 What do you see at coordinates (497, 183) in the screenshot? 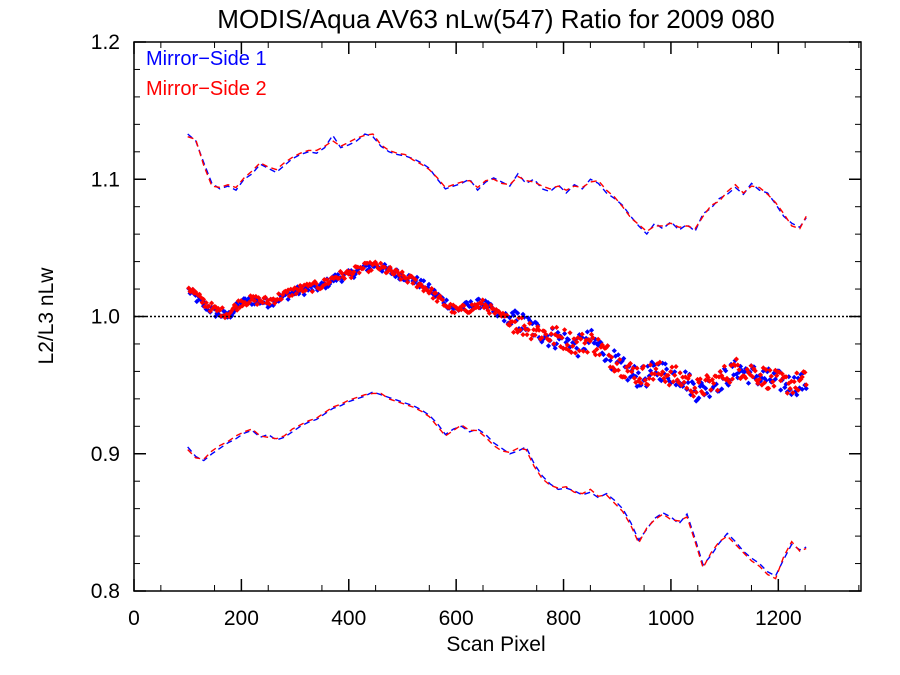
I see `series-2-upper-line` at bounding box center [497, 183].